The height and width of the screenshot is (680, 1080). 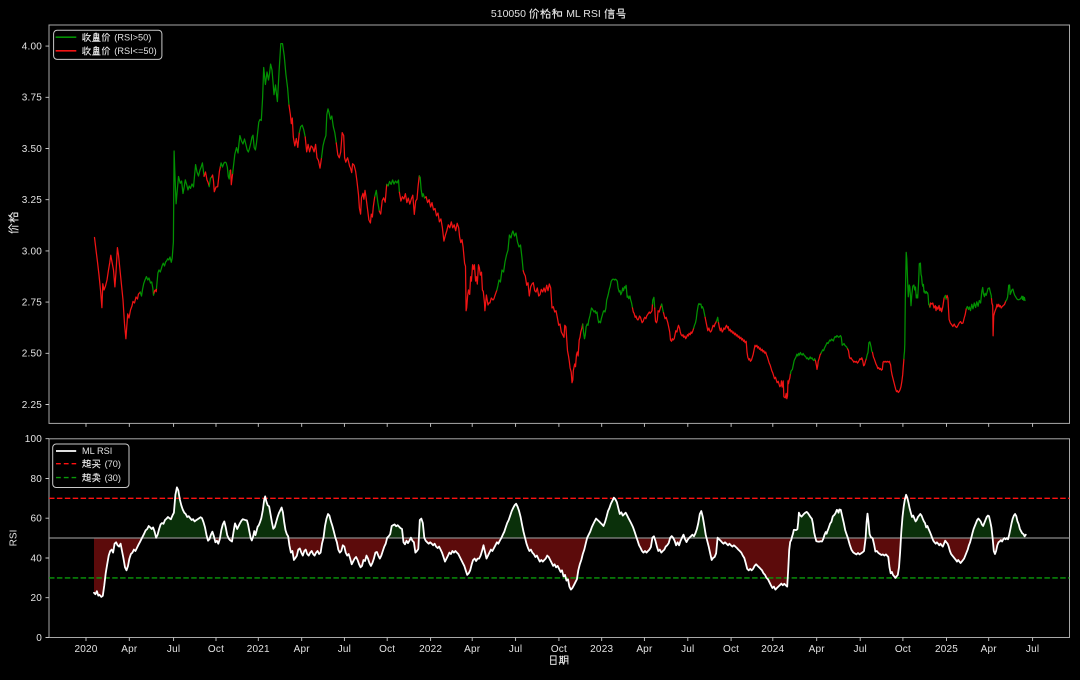 I want to click on svg-text: 2022, so click(x=430, y=649).